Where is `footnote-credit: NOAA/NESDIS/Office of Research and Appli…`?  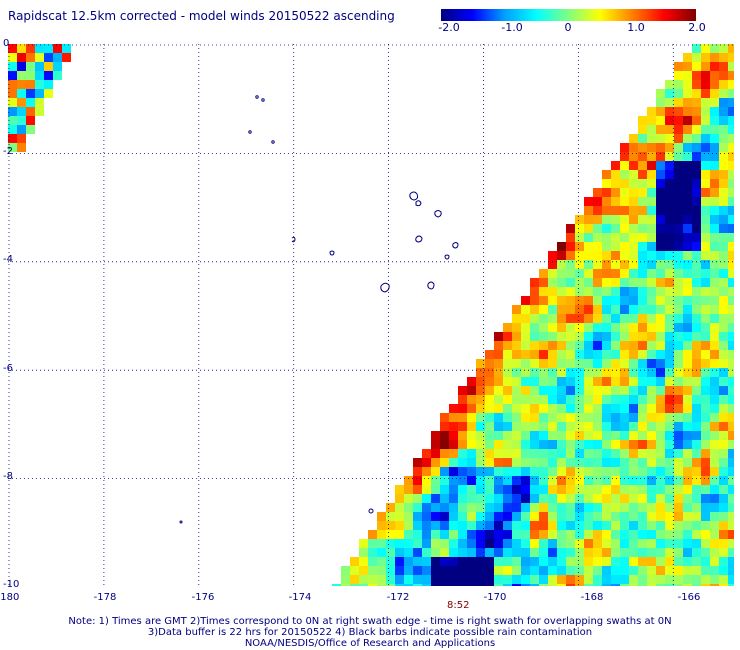 footnote-credit: NOAA/NESDIS/Office of Research and Appli… is located at coordinates (370, 643).